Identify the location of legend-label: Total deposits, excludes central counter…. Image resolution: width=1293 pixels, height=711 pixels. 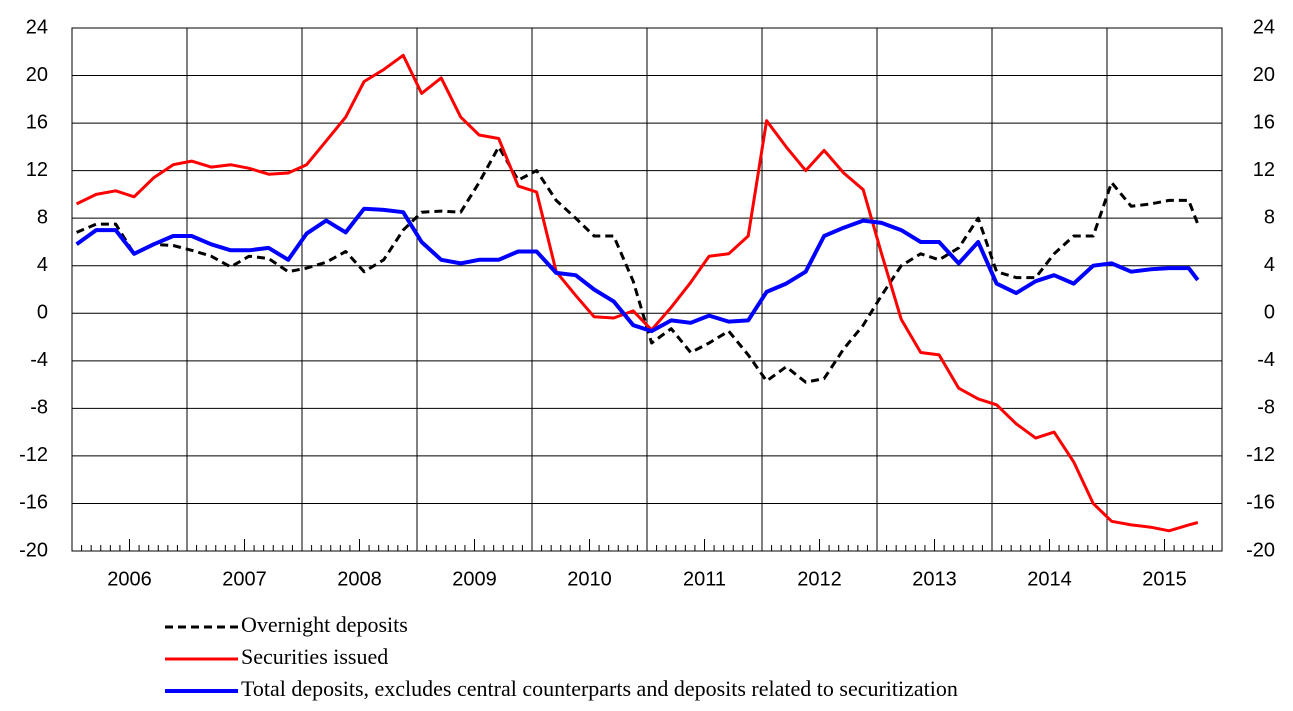
(599, 688).